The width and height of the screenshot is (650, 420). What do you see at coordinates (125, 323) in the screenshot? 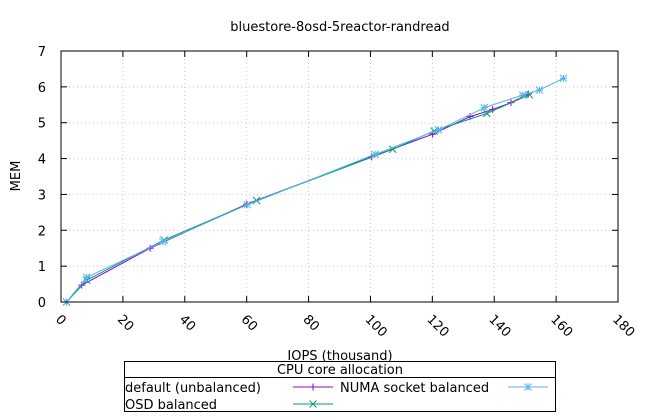
I see `x-tick-label: 20` at bounding box center [125, 323].